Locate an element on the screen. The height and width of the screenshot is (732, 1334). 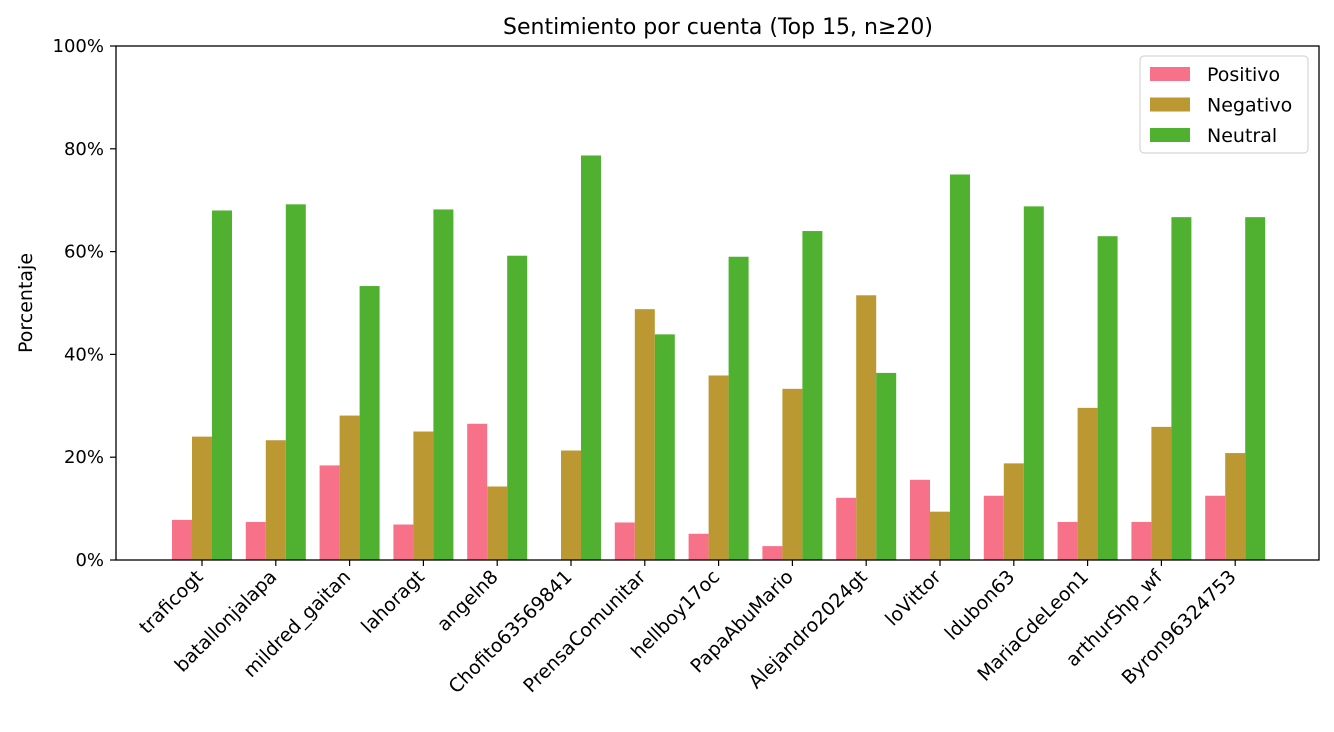
legend-swatch-negativo is located at coordinates (1170, 104).